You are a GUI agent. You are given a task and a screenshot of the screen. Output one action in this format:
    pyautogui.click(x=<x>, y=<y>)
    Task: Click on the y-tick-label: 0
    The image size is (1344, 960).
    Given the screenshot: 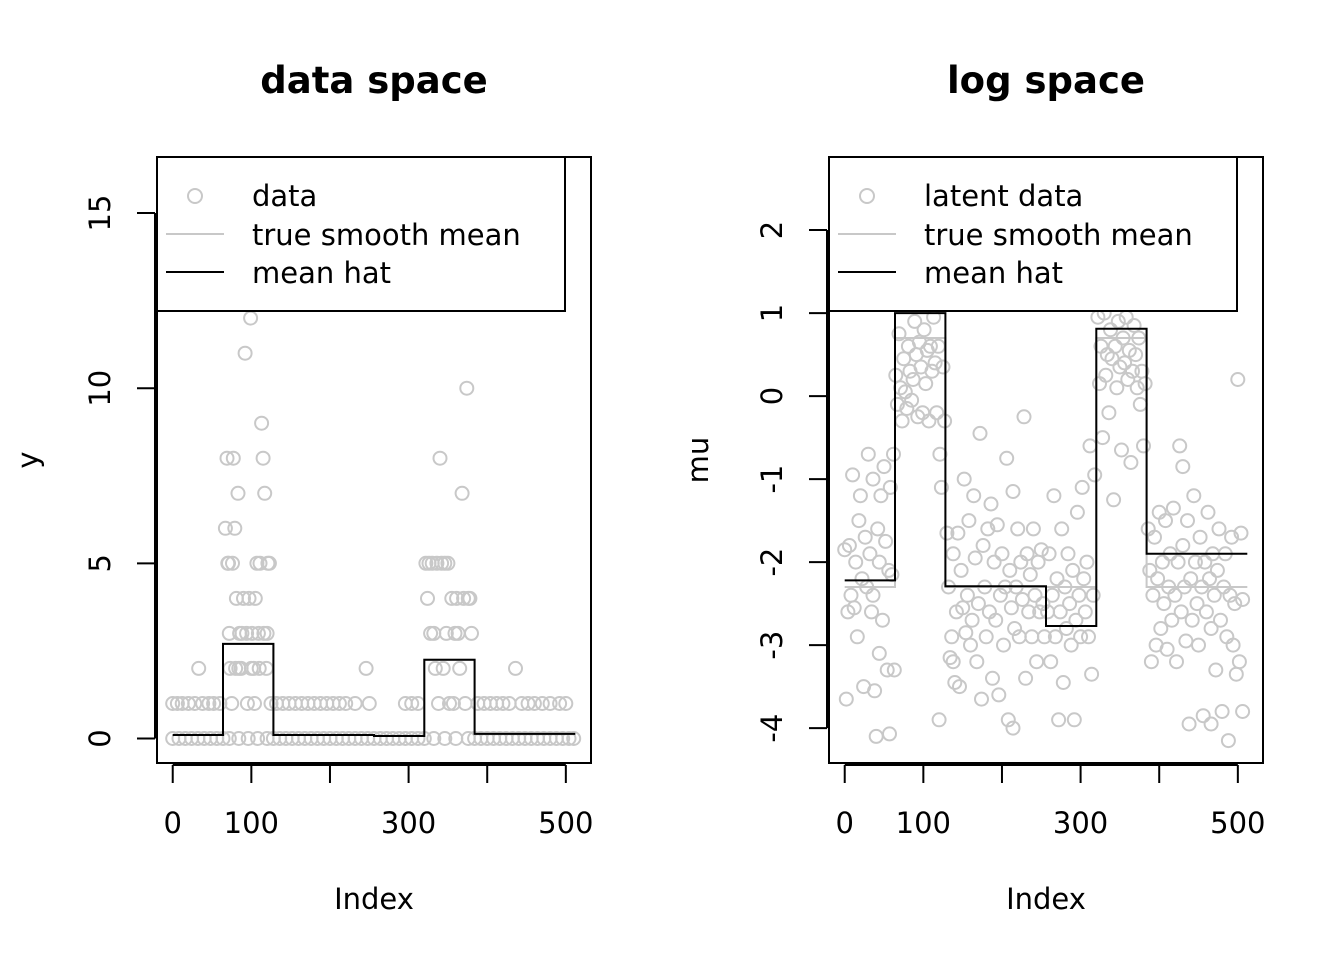 What is the action you would take?
    pyautogui.click(x=100, y=738)
    